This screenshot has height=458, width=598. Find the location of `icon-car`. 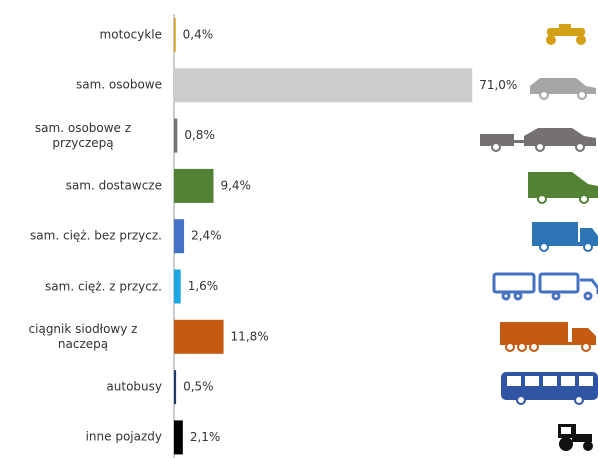

icon-car is located at coordinates (563, 89).